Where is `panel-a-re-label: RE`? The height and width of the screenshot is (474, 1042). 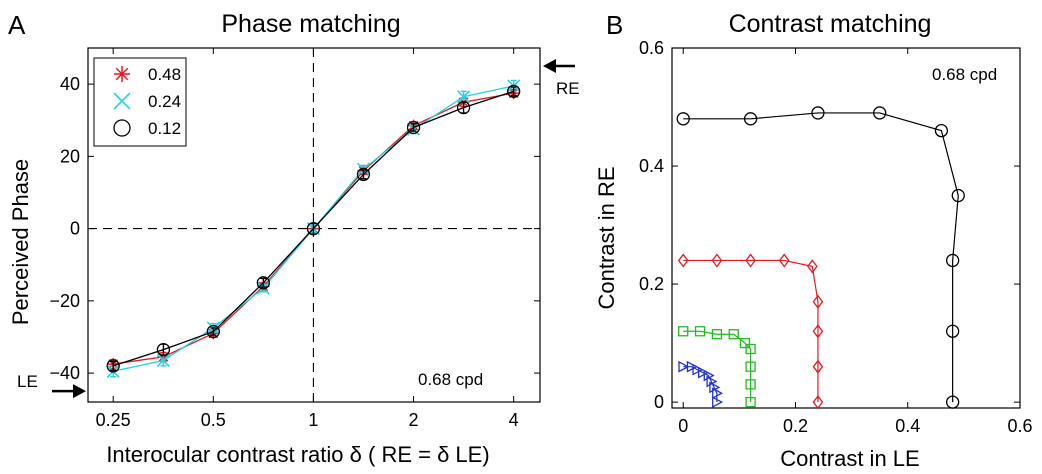
panel-a-re-label: RE is located at coordinates (568, 88).